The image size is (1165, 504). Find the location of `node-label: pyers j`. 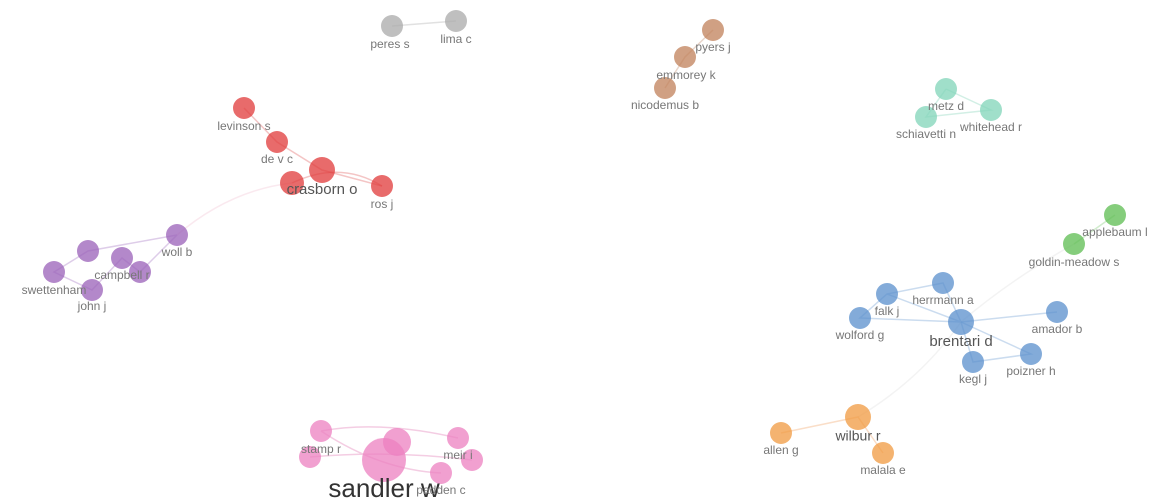

node-label: pyers j is located at coordinates (712, 47).